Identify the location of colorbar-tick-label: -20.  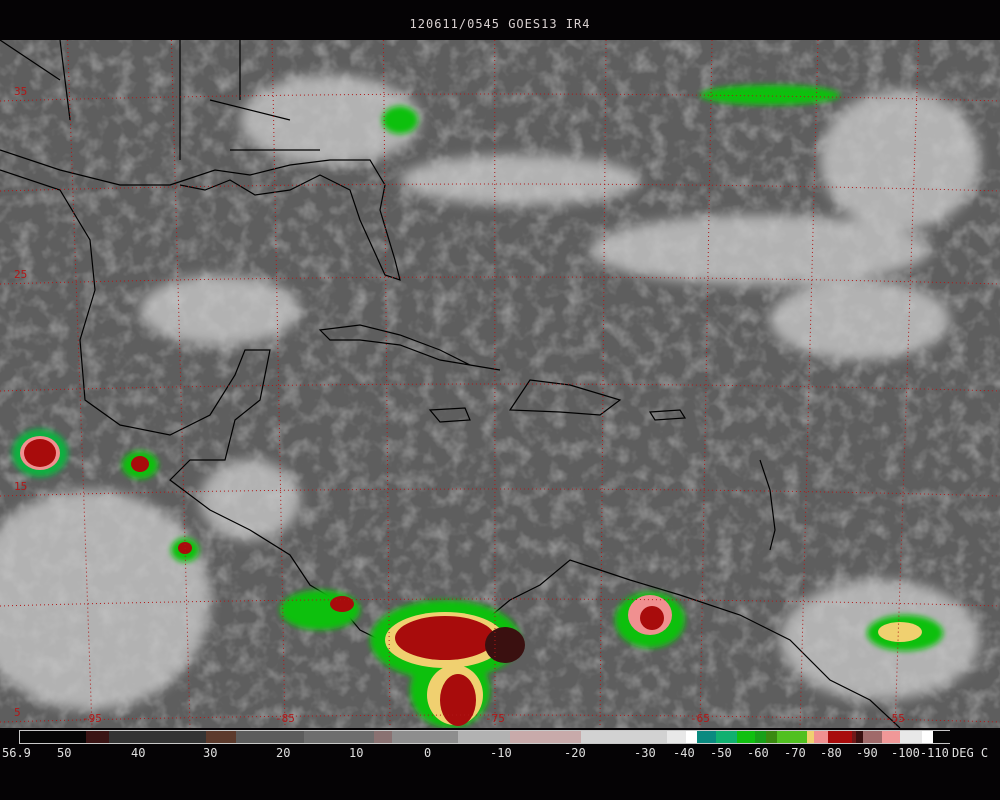
(575, 753).